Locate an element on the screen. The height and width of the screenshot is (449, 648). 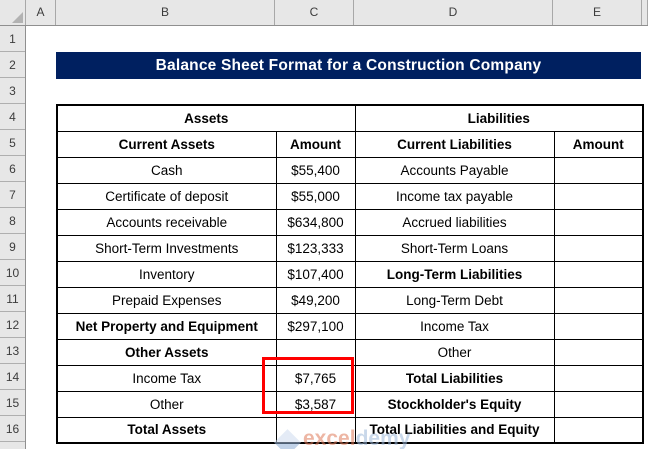
table-row: Income Tax $7,765 Total Liabilities is located at coordinates (350, 378).